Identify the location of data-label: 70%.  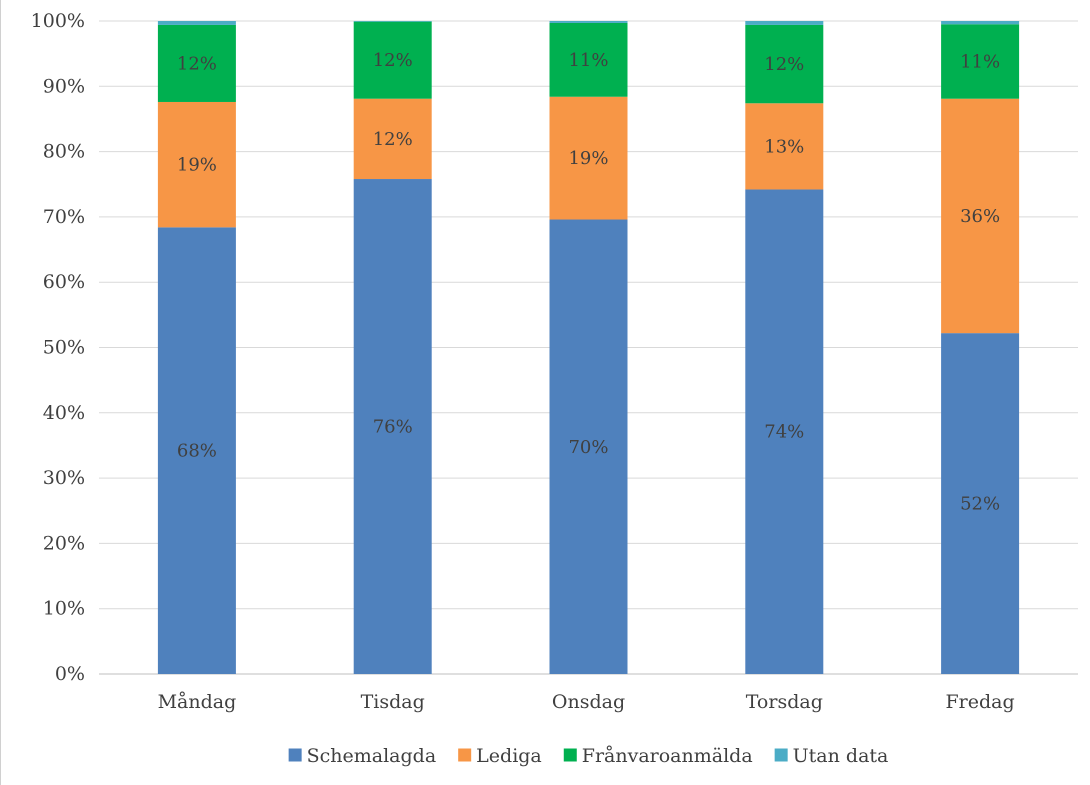
(588, 447).